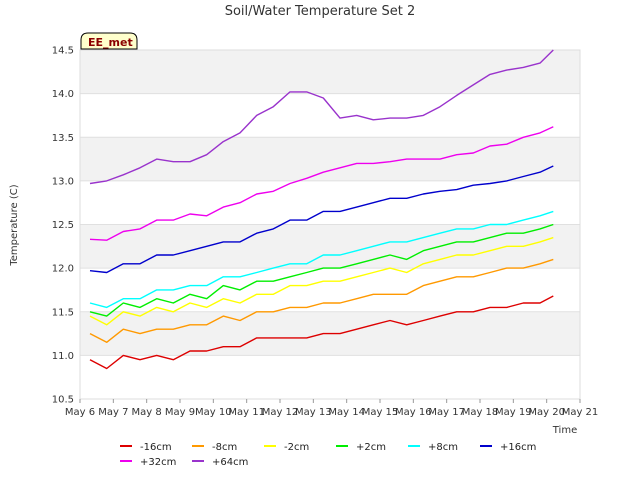 The image size is (640, 480). I want to click on x-tick-label: May 16, so click(413, 412).